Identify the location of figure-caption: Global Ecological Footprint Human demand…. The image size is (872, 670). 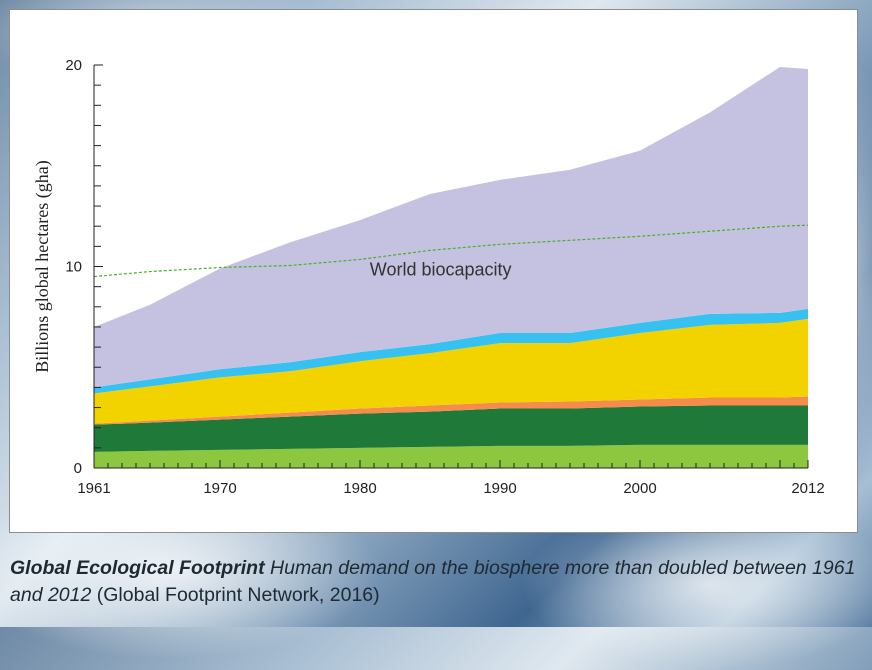
(435, 582).